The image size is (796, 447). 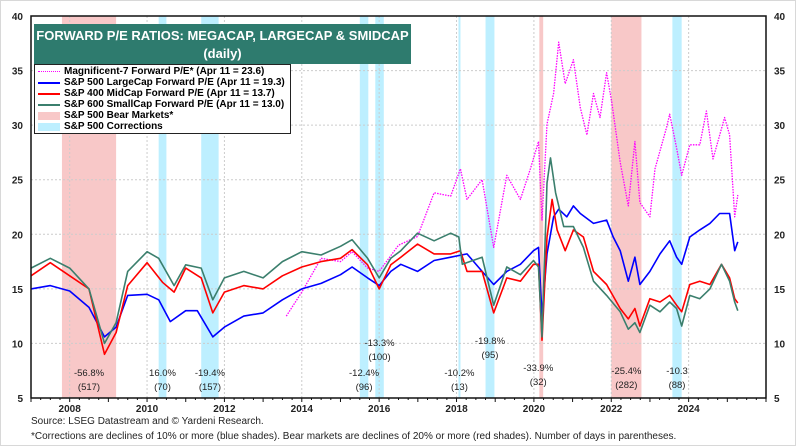 What do you see at coordinates (534, 409) in the screenshot?
I see `x-tick-label: 2020` at bounding box center [534, 409].